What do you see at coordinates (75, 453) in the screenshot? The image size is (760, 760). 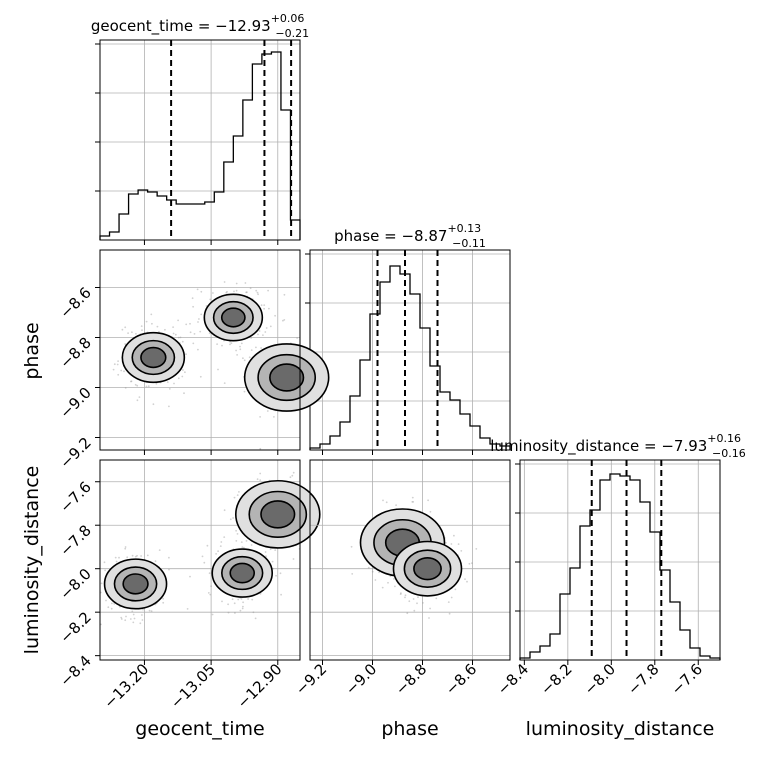 I see `ytick-label-phase-0: −9.2` at bounding box center [75, 453].